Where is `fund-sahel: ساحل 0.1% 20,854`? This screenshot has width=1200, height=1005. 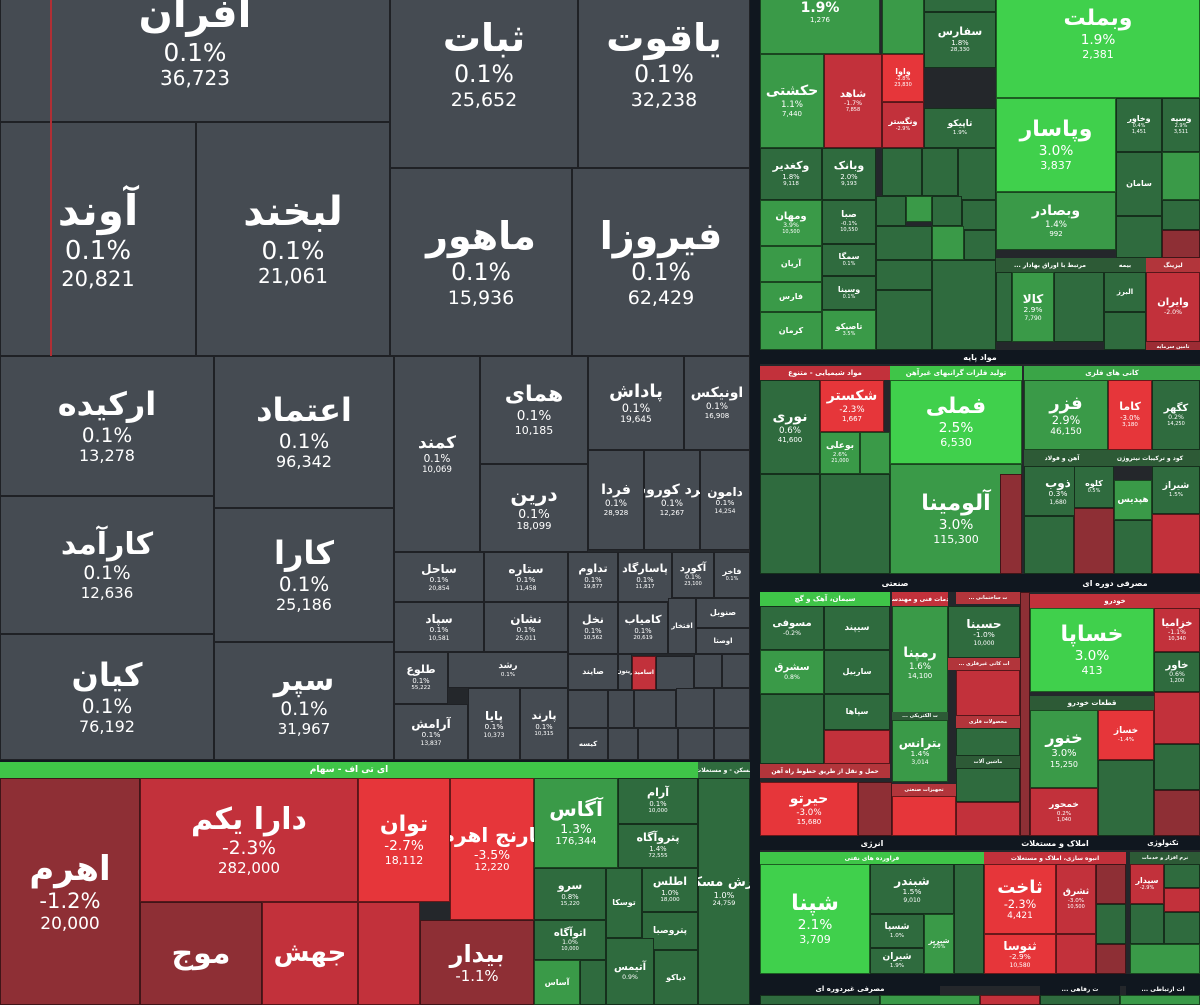
fund-sahel: ساحل 0.1% 20,854 is located at coordinates (439, 577).